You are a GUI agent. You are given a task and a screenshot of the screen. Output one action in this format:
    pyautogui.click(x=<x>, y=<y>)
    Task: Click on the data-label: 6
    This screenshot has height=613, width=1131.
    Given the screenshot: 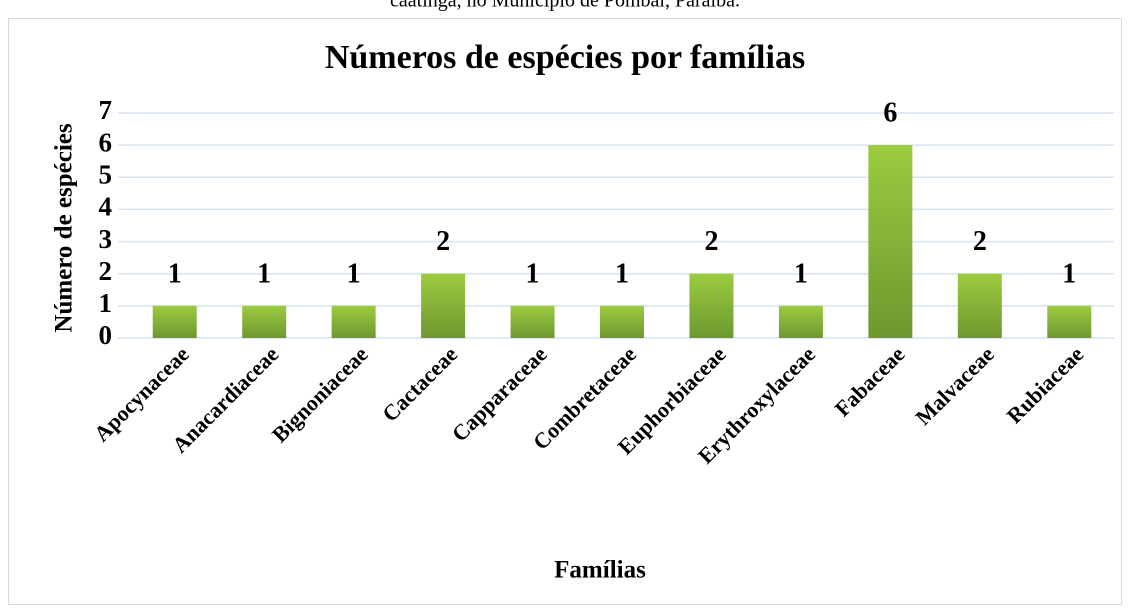 What is the action you would take?
    pyautogui.click(x=890, y=113)
    